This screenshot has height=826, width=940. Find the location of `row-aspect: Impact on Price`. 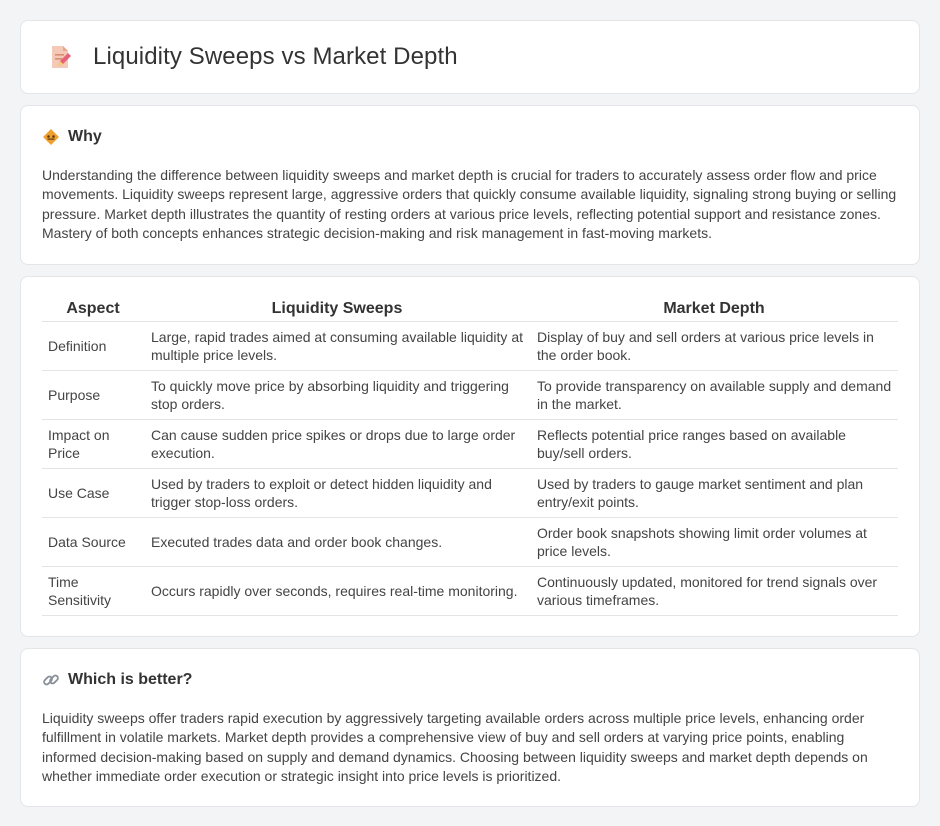

row-aspect: Impact on Price is located at coordinates (93, 444).